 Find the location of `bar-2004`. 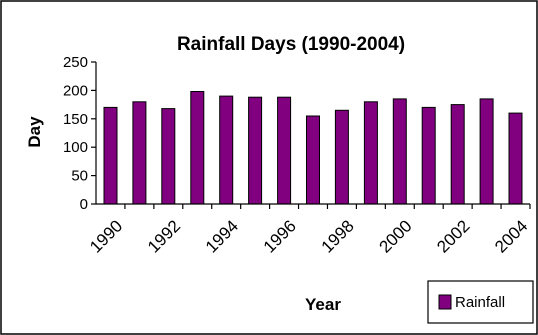

bar-2004 is located at coordinates (515, 158).